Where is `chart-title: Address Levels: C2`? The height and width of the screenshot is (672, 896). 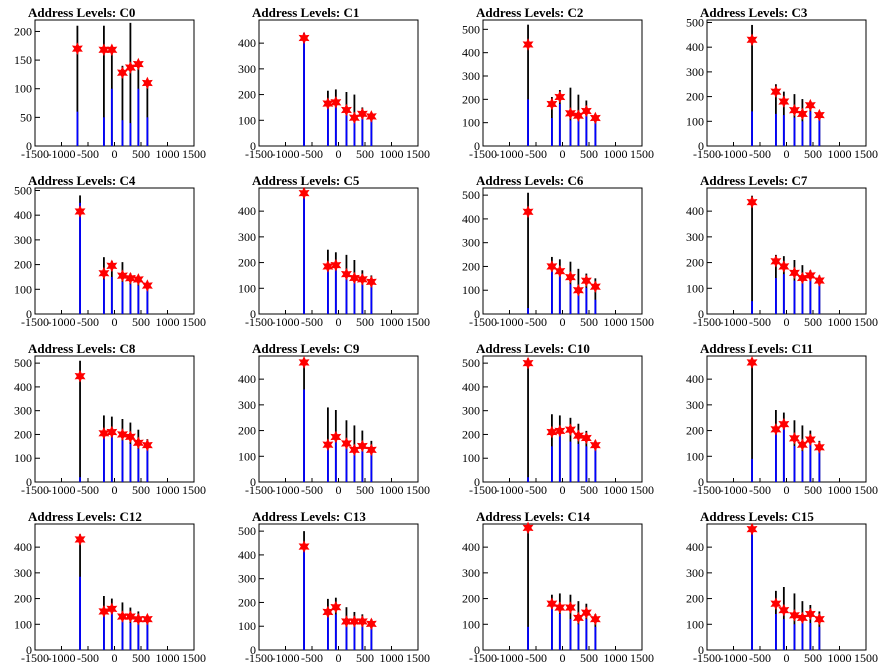 chart-title: Address Levels: C2 is located at coordinates (530, 12).